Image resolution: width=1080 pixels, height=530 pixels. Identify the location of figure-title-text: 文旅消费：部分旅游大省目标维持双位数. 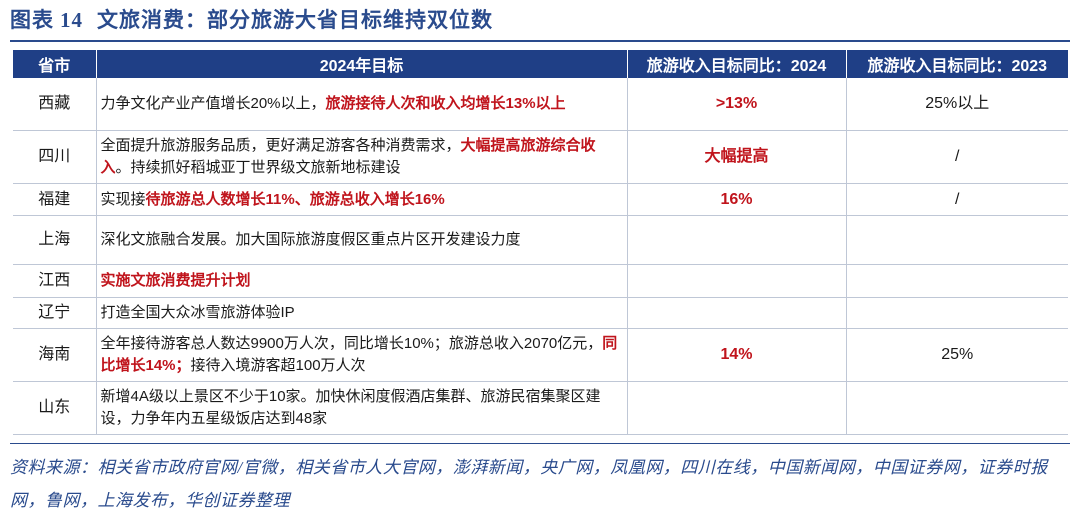
(295, 20).